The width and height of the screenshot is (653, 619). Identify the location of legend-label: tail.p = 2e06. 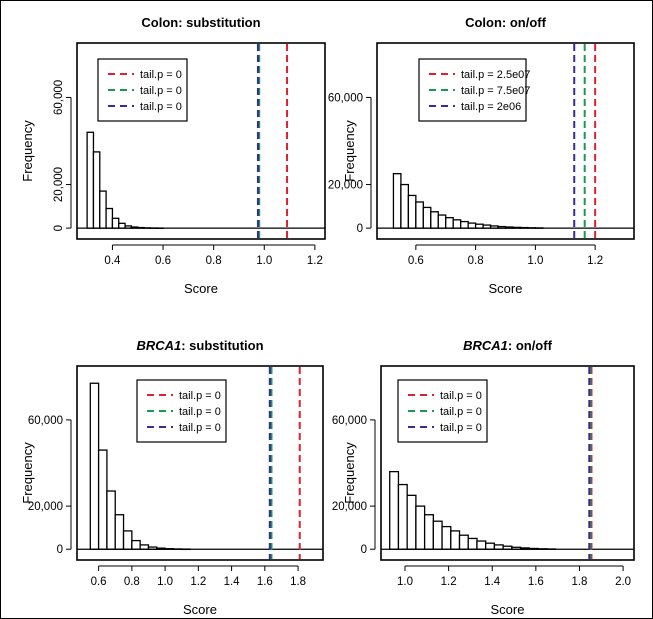
(491, 107).